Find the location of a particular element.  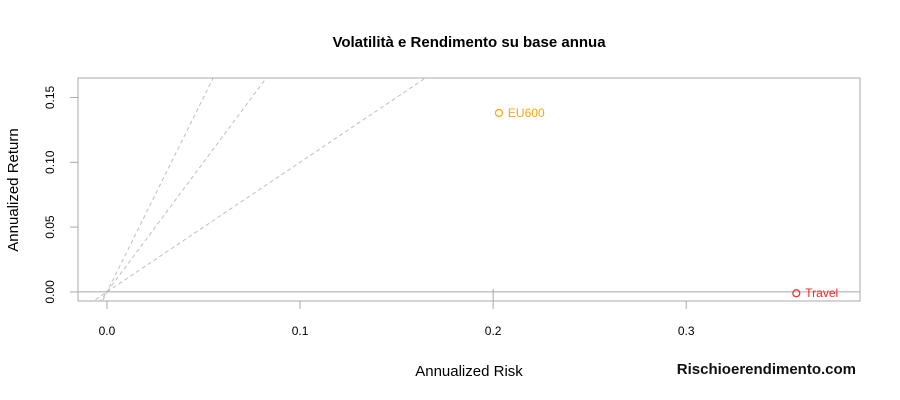

x-tick-label: 0.2 is located at coordinates (493, 331).